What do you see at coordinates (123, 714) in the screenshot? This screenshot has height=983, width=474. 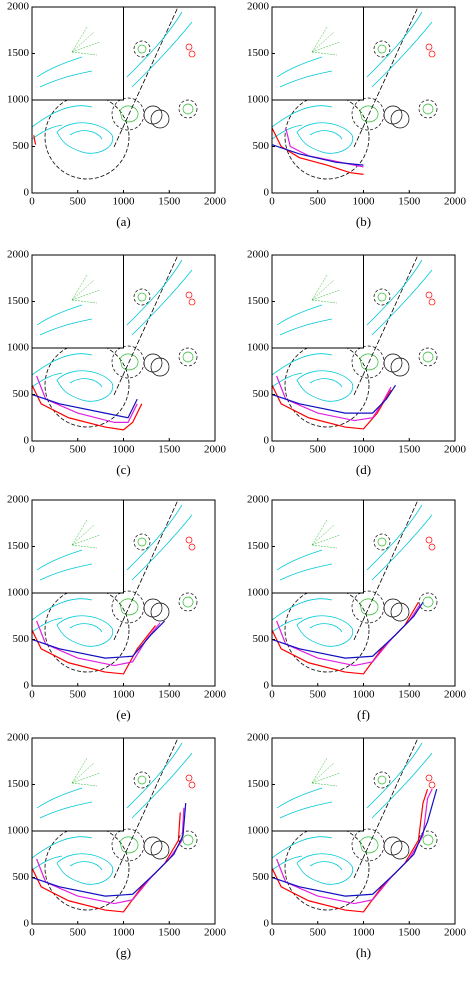 I see `caption: (e)` at bounding box center [123, 714].